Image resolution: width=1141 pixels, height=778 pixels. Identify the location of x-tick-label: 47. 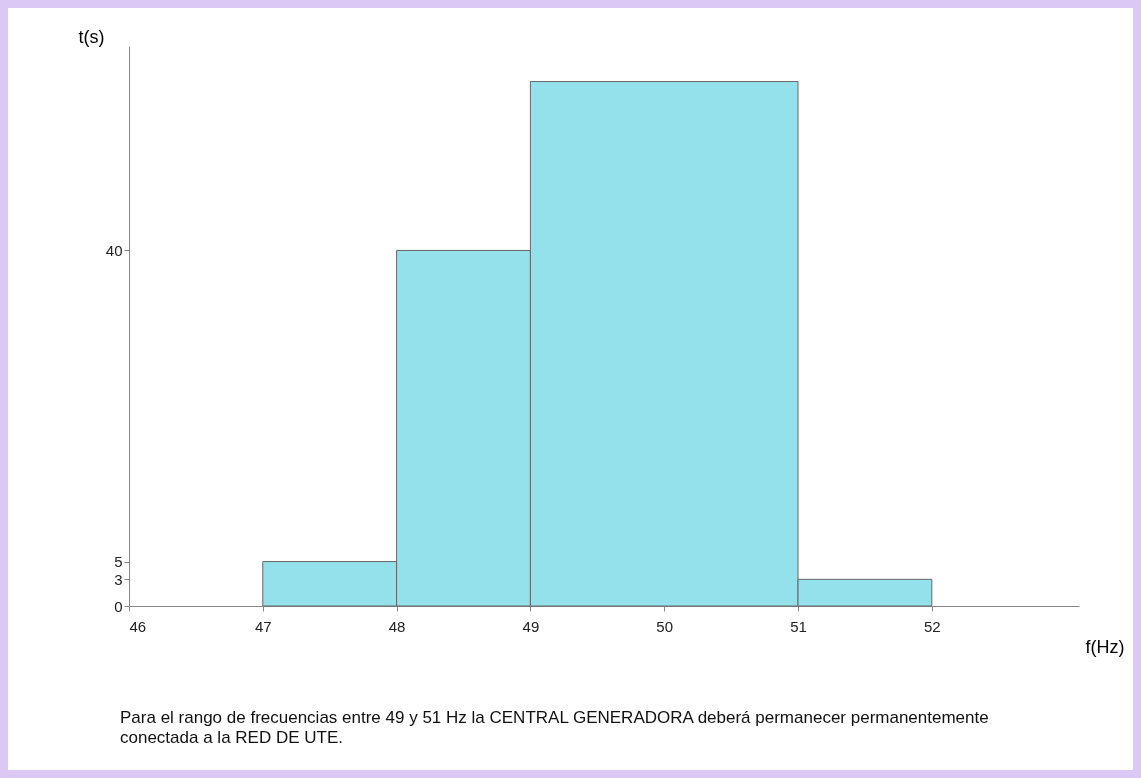
(263, 626).